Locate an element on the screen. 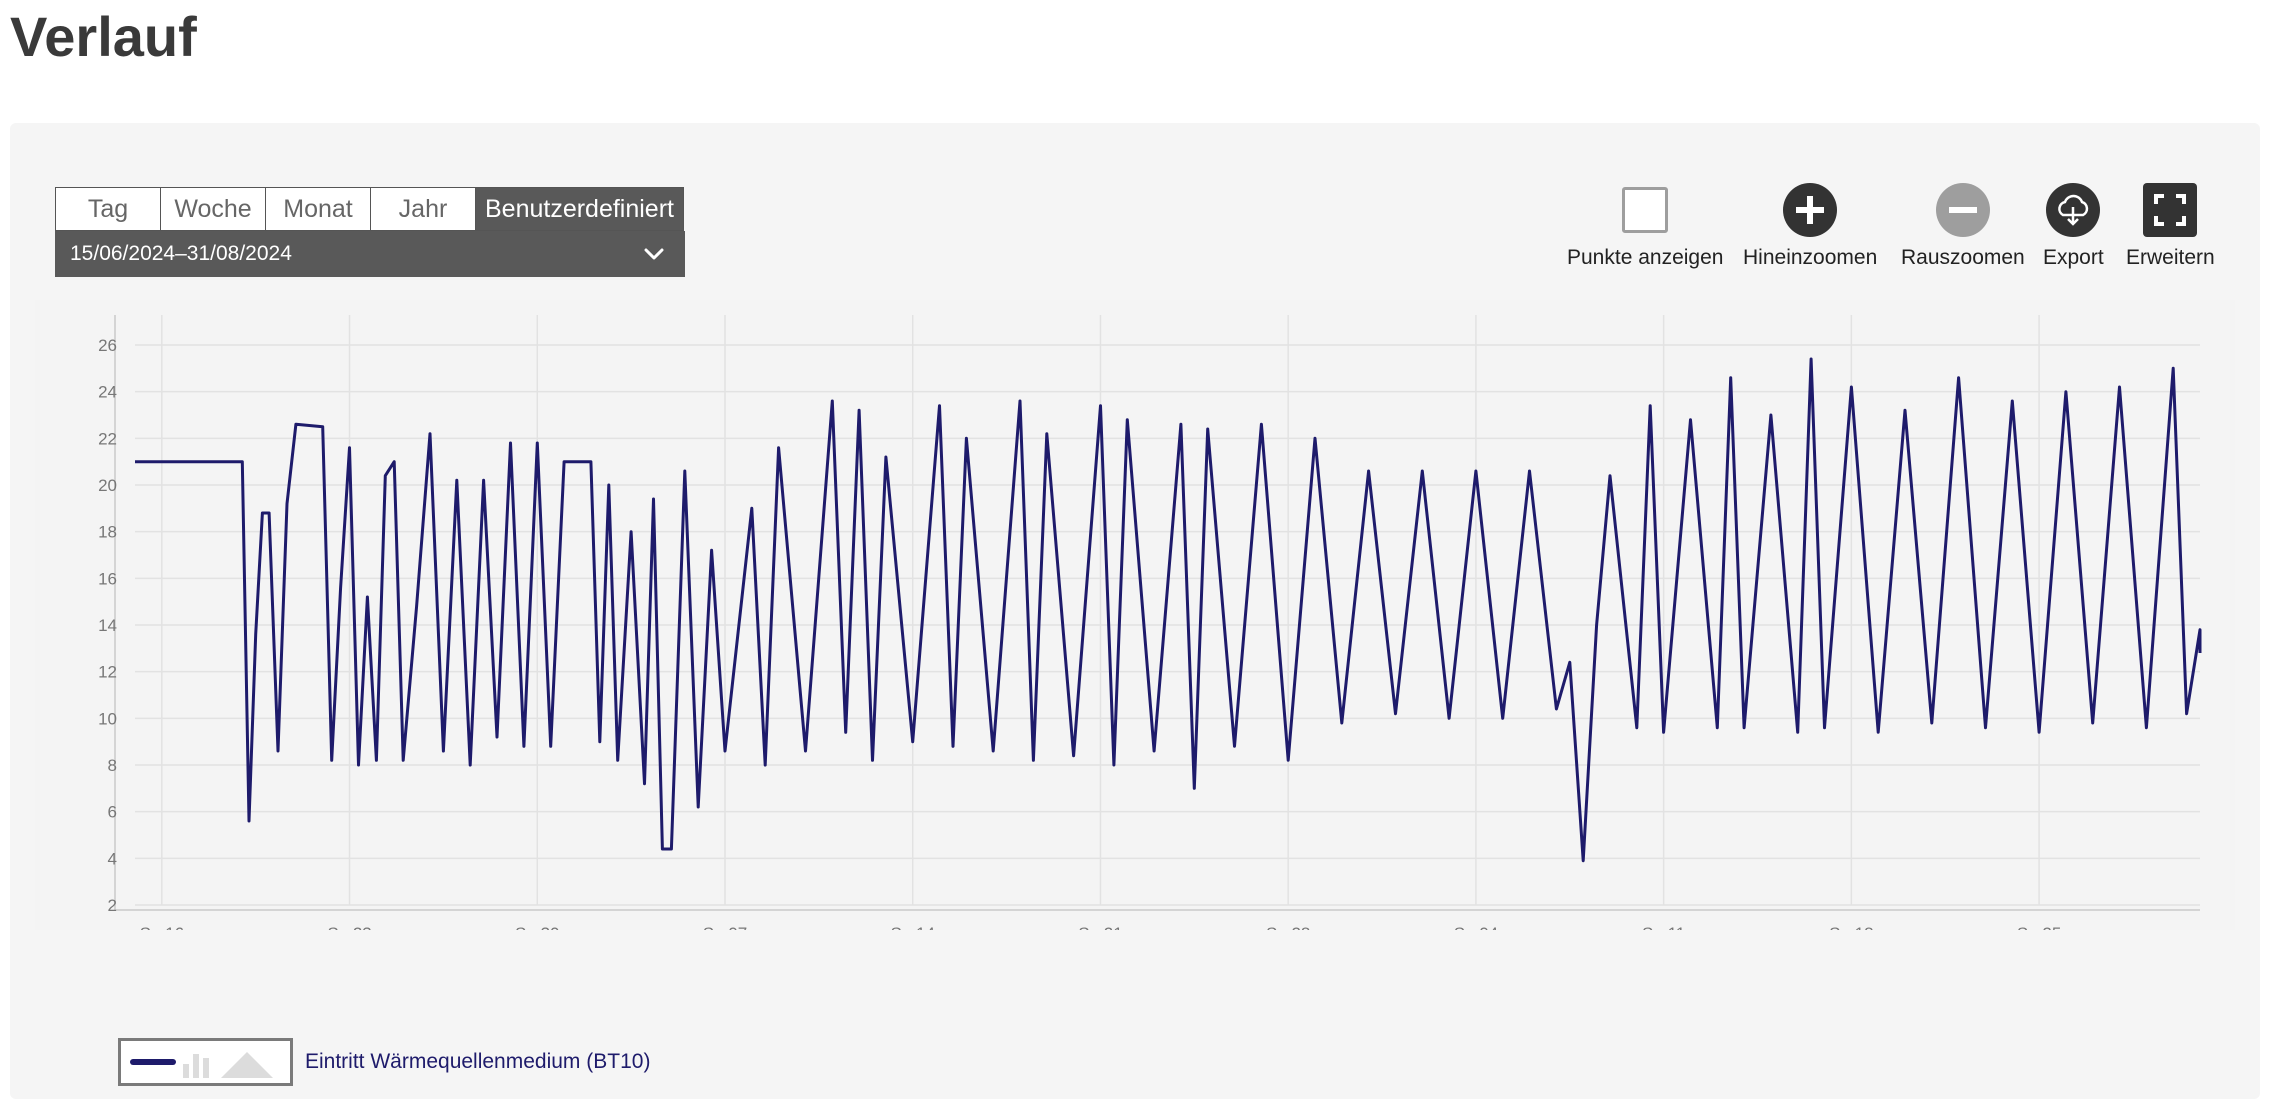 Image resolution: width=2273 pixels, height=1099 pixels. x-tick-label: So 04 is located at coordinates (1476, 927).